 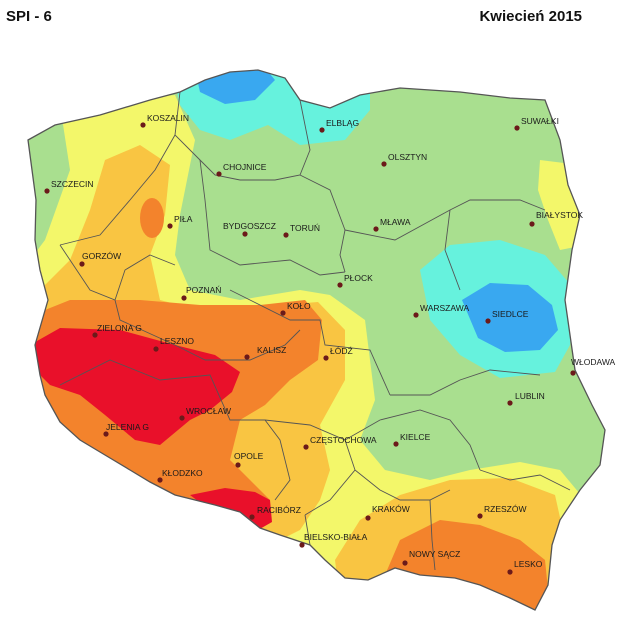 I want to click on city-label: BYDGOSZCZ, so click(x=249, y=226).